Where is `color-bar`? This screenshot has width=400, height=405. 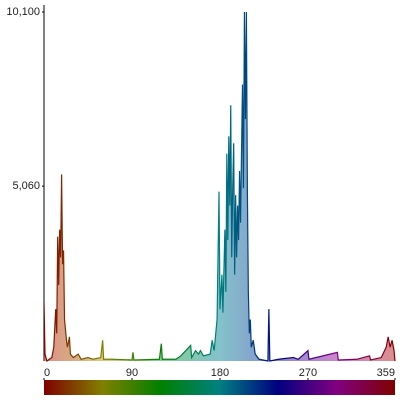
color-bar is located at coordinates (219, 387).